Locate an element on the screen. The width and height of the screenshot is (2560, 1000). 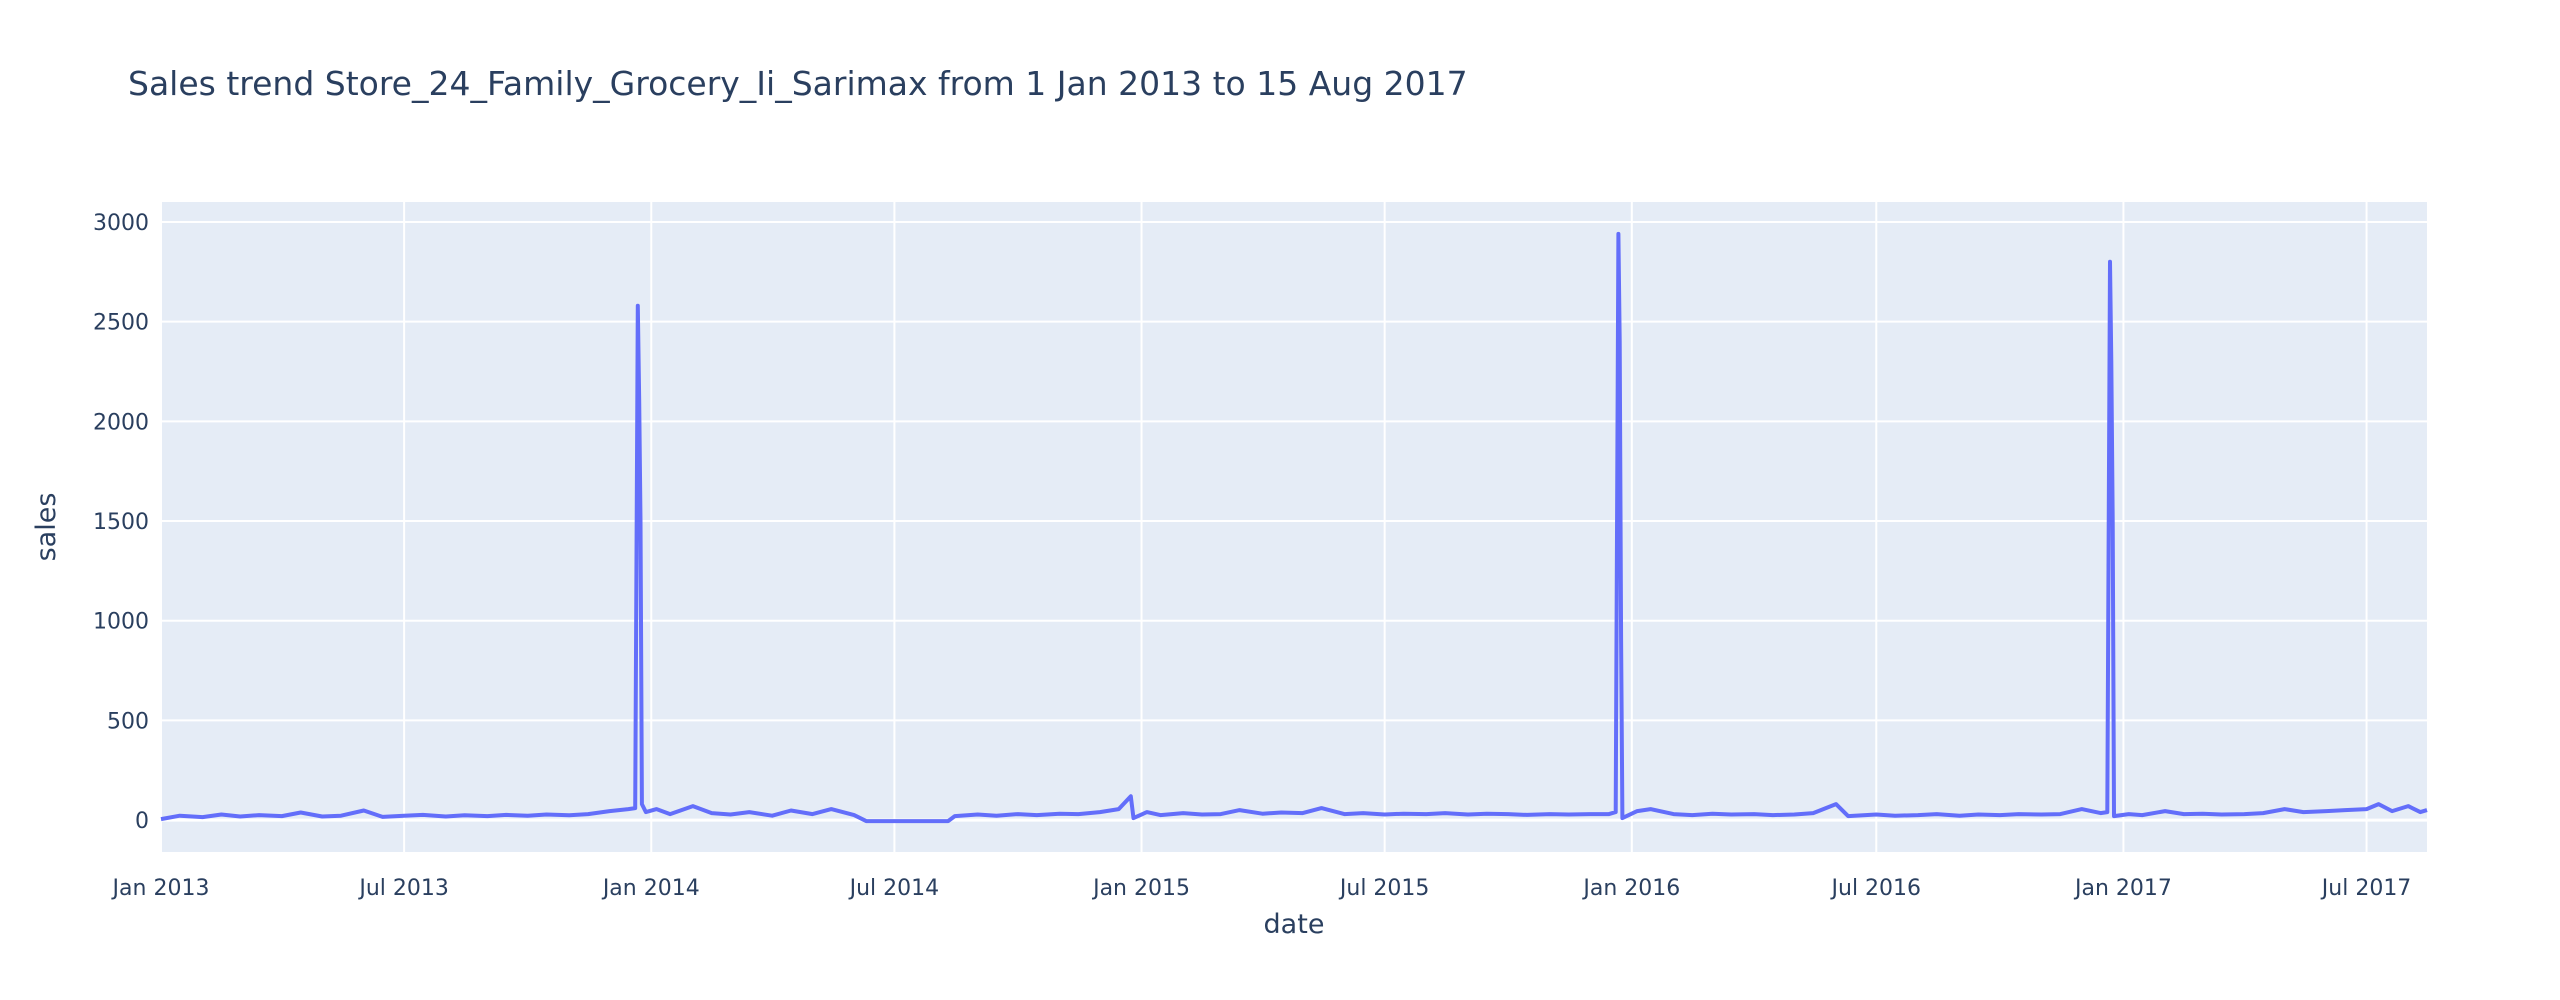
x-tick-label: Jul 2014 is located at coordinates (894, 888).